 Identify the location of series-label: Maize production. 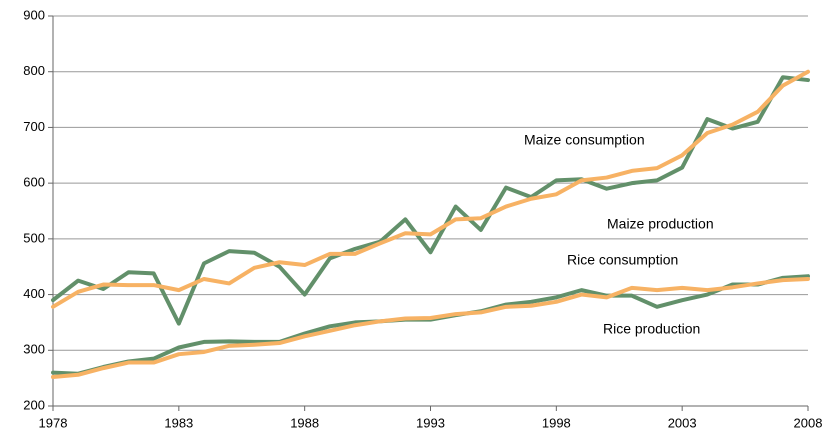
(660, 224).